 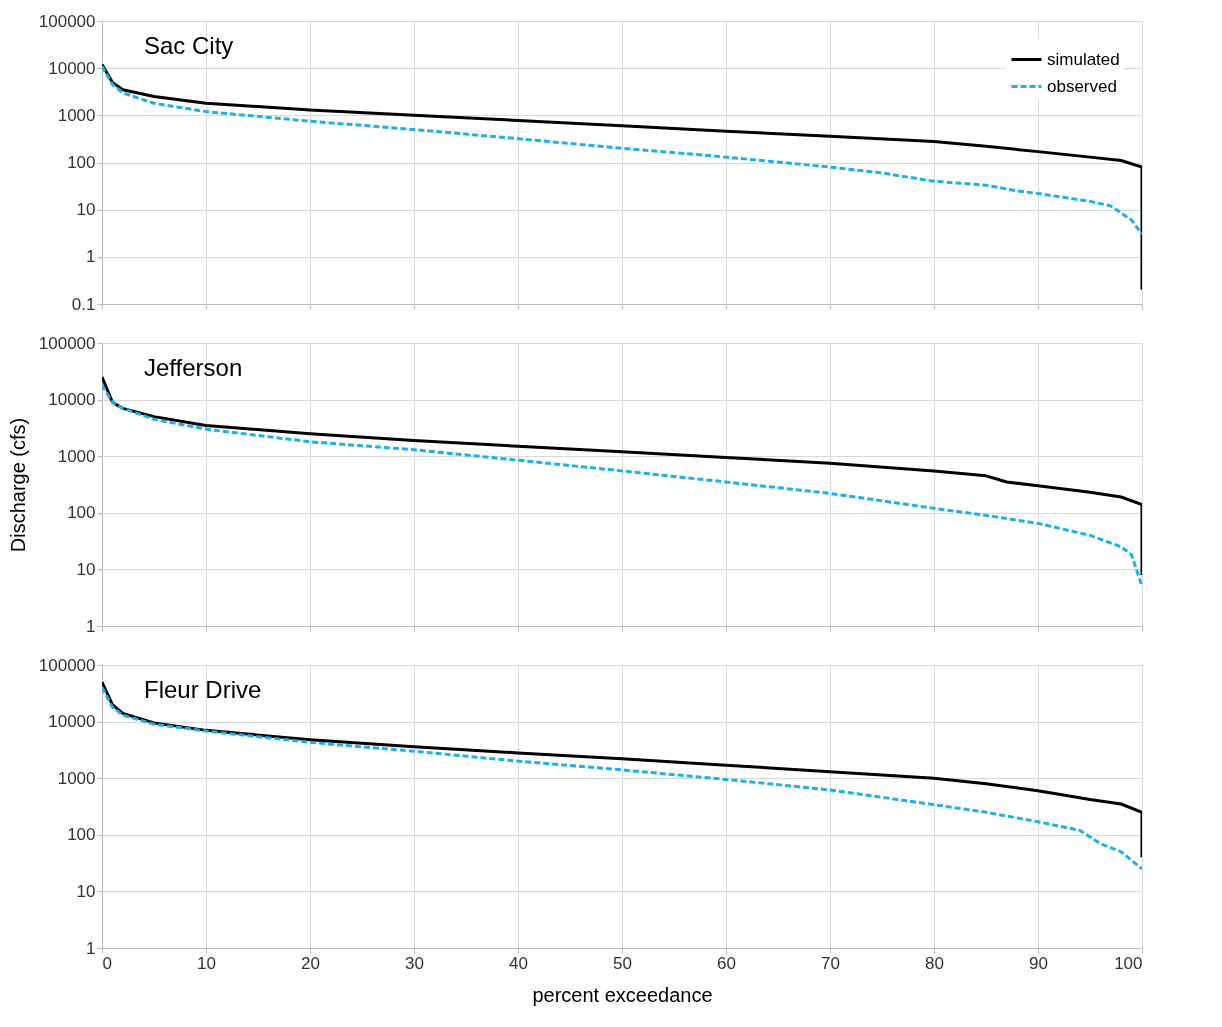 What do you see at coordinates (193, 367) in the screenshot?
I see `chart-title: Jefferson` at bounding box center [193, 367].